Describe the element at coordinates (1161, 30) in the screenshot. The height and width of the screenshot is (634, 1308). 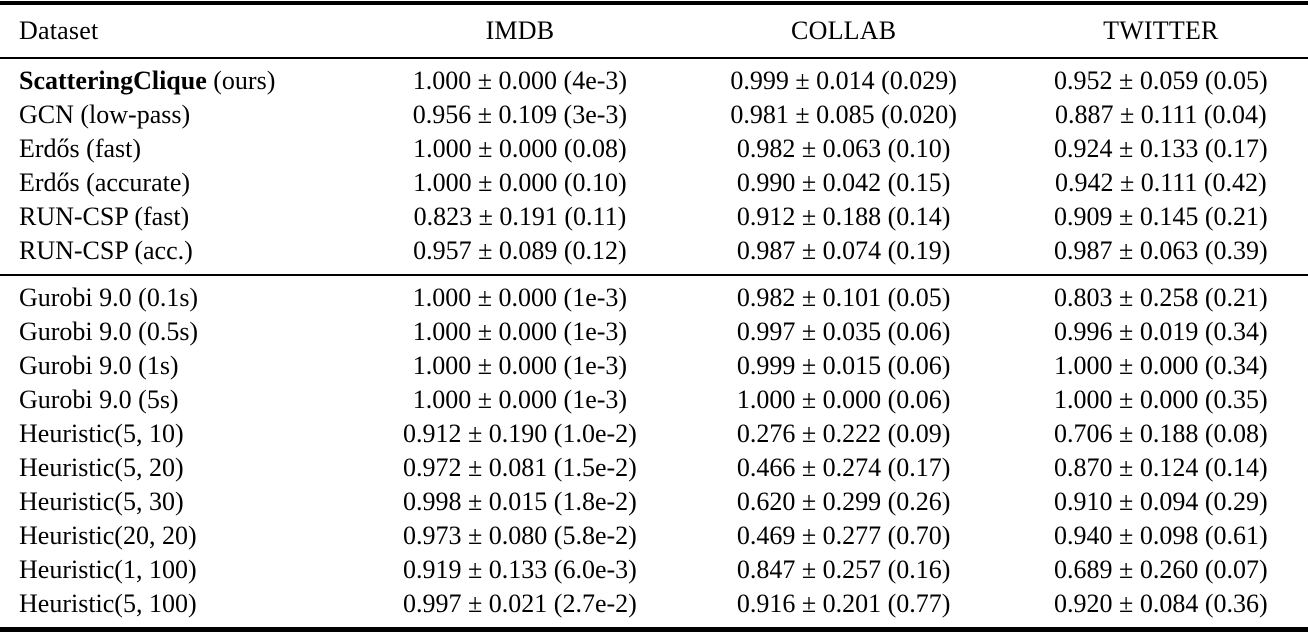
I see `column-header-twitter: TWITTER` at that location.